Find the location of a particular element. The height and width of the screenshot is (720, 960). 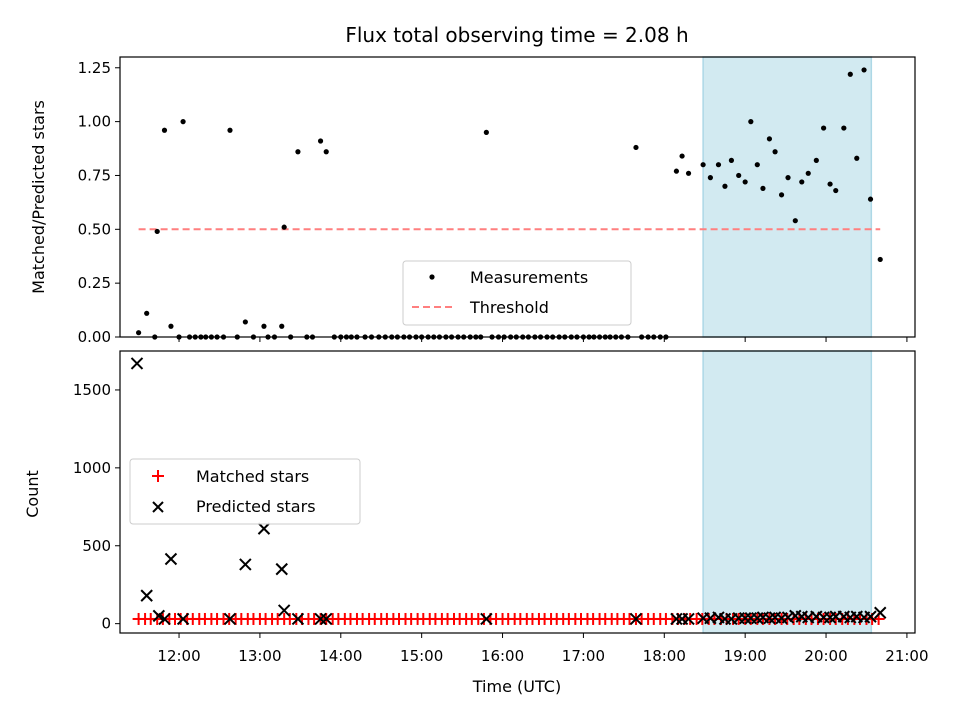

counts-legend: Matched stars Predicted stars is located at coordinates (245, 491).